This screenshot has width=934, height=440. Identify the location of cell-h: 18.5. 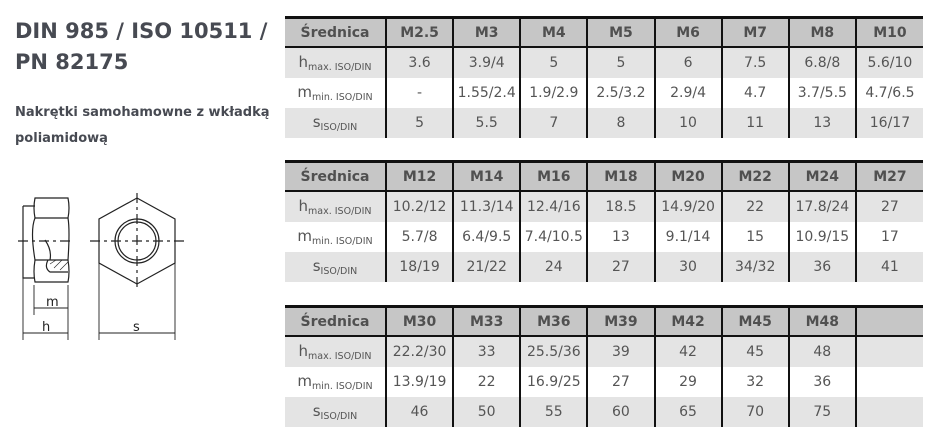
(620, 206).